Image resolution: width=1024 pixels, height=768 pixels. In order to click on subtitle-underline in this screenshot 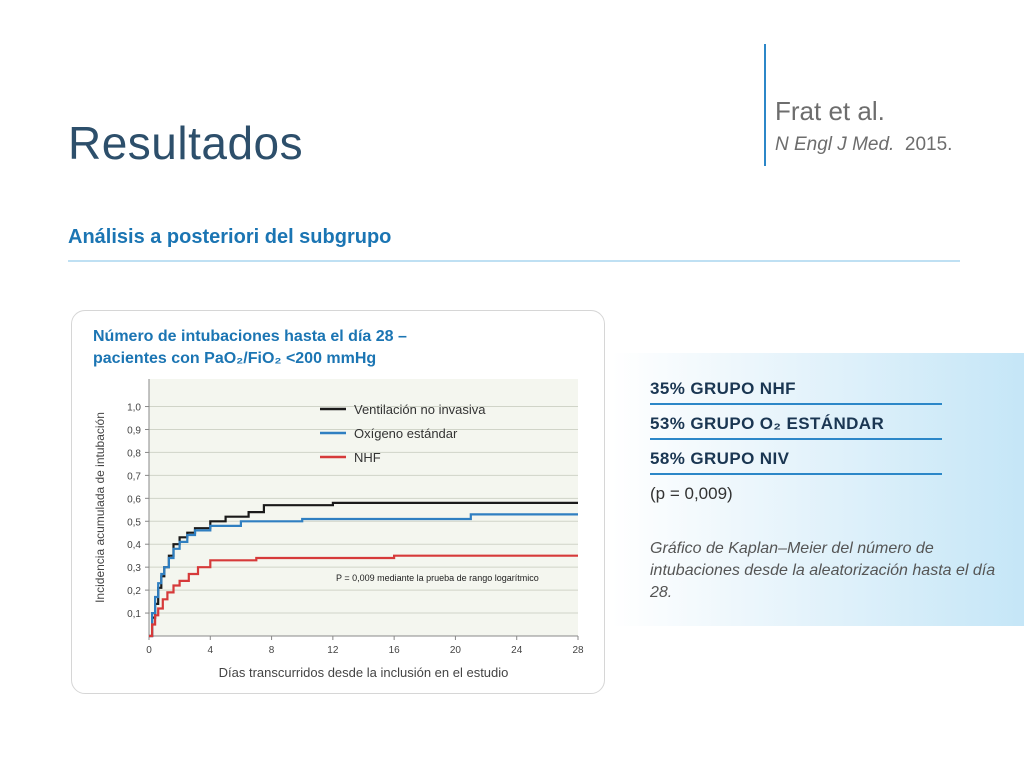, I will do `click(514, 261)`.